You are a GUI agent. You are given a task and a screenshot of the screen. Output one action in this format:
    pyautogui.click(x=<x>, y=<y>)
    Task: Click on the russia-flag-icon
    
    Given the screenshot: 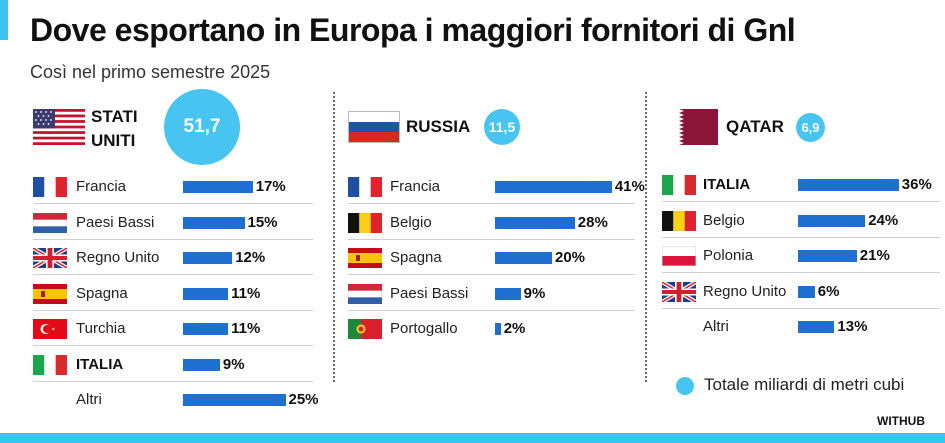 What is the action you would take?
    pyautogui.click(x=374, y=127)
    